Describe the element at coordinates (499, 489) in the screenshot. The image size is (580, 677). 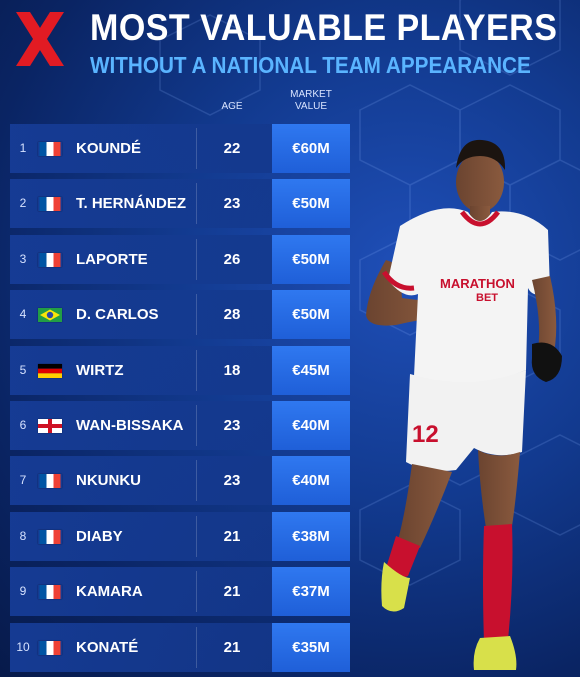
I see `player-right-leg` at that location.